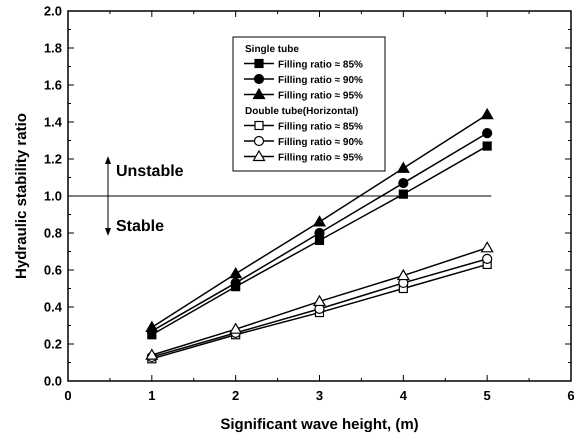  Describe the element at coordinates (272, 49) in the screenshot. I see `annotation: Single tube` at that location.